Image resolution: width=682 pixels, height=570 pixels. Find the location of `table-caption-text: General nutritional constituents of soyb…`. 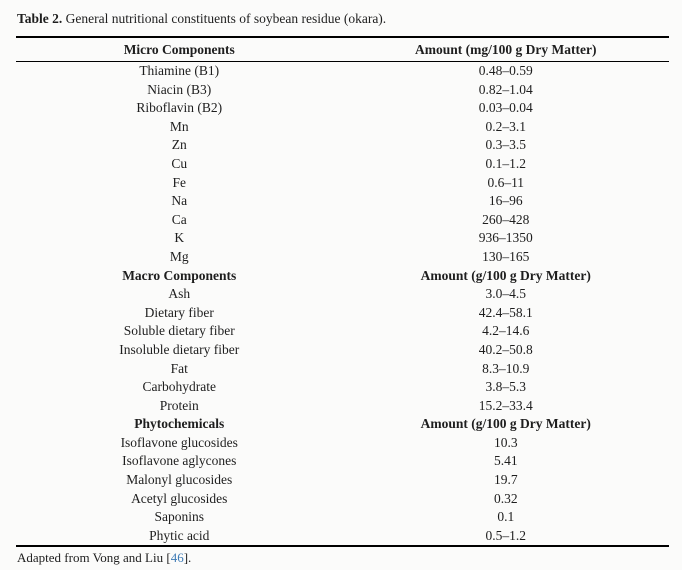

table-caption-text: General nutritional constituents of soyb… is located at coordinates (226, 18).